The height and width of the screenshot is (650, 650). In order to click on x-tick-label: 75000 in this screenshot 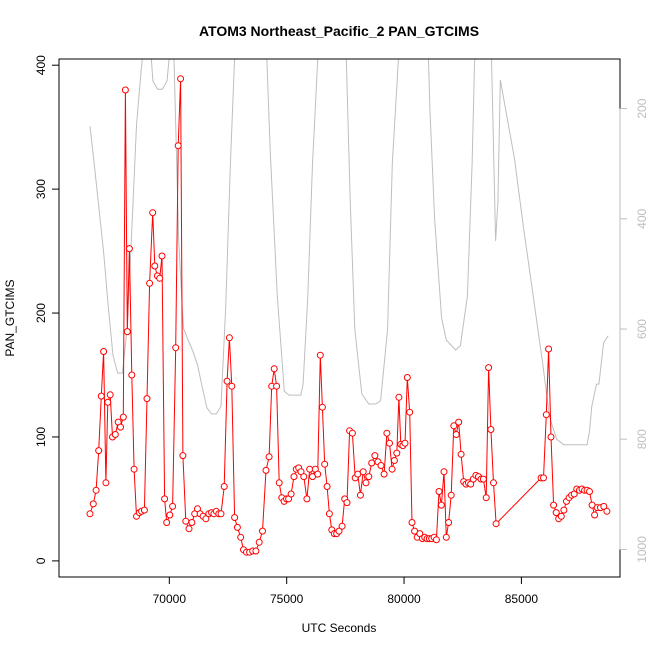, I will do `click(287, 599)`.